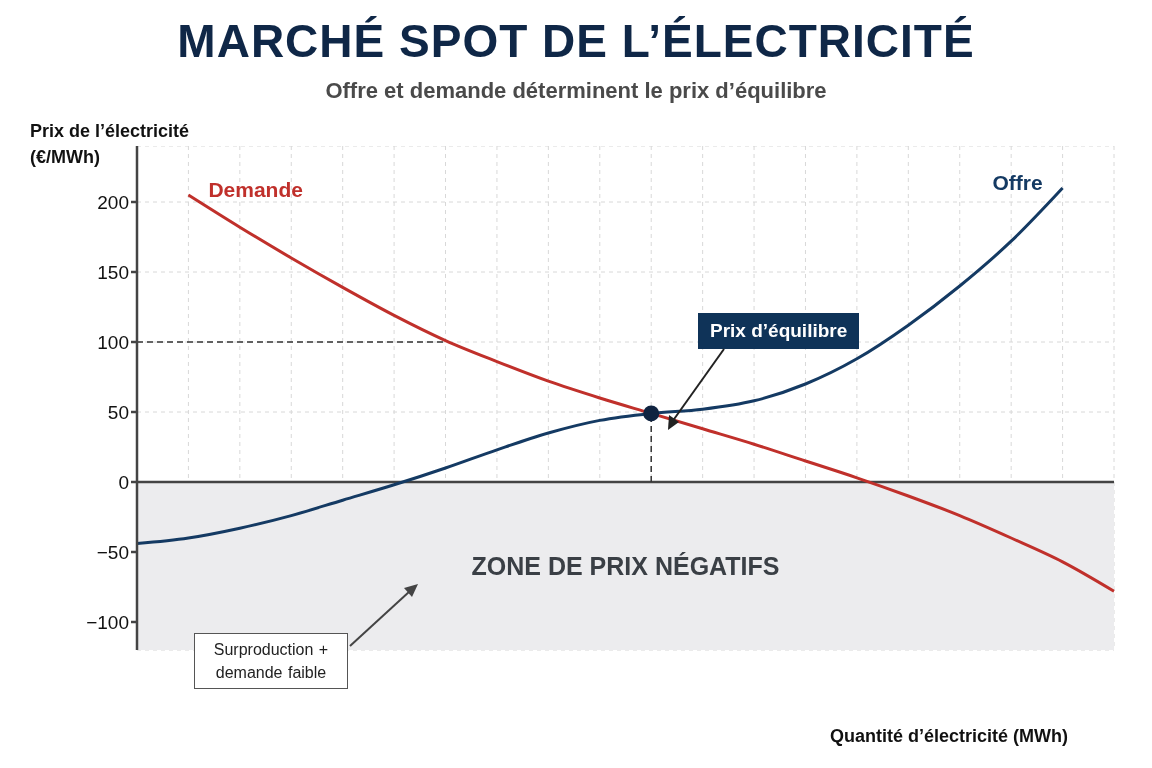  Describe the element at coordinates (271, 661) in the screenshot. I see `annotation: Surproduction + demande faible` at that location.